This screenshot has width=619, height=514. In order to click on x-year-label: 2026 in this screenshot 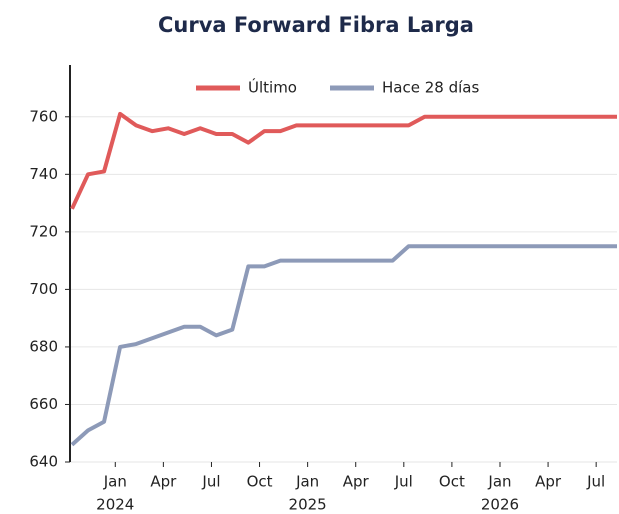, I will do `click(500, 505)`.